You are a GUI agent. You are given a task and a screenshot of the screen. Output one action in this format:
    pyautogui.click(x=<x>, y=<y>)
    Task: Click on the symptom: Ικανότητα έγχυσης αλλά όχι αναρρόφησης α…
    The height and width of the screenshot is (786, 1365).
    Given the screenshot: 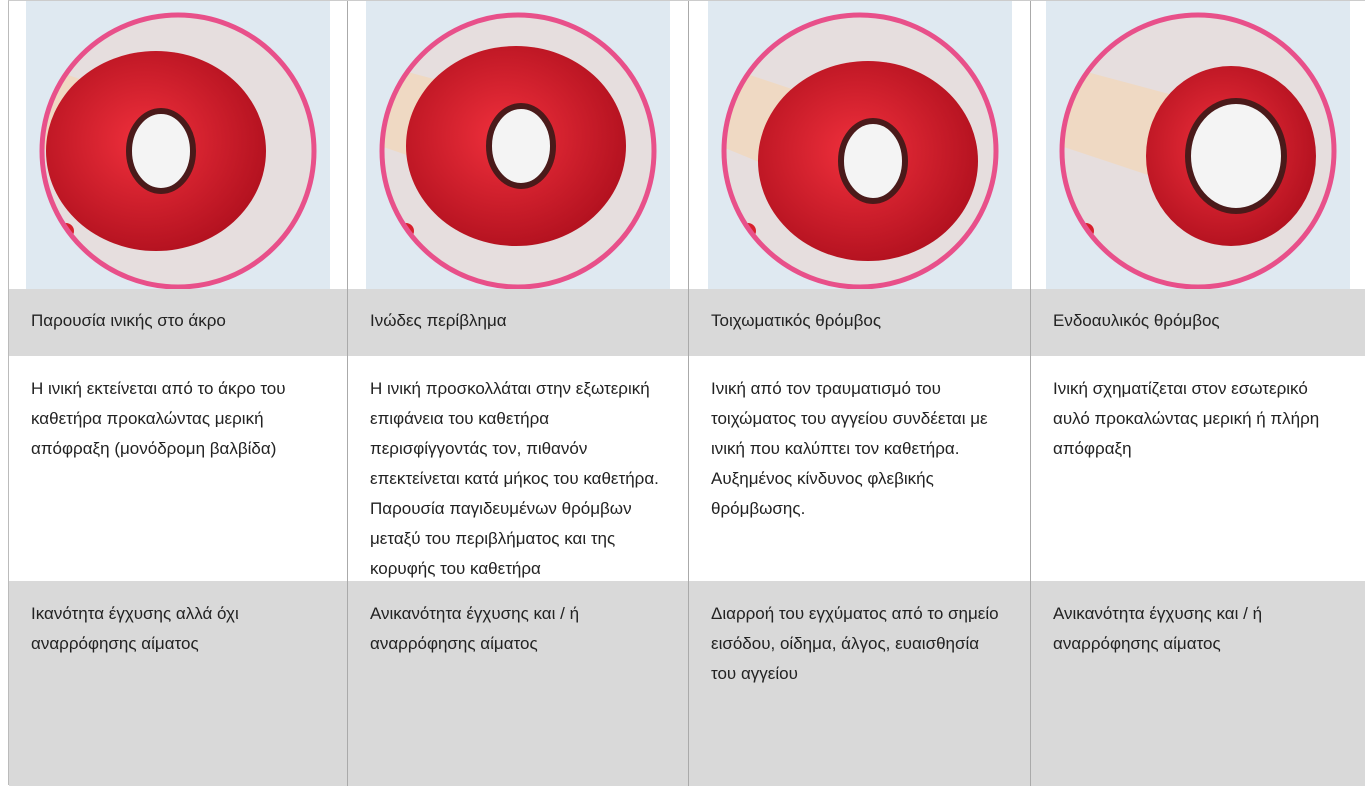 What is the action you would take?
    pyautogui.click(x=178, y=683)
    